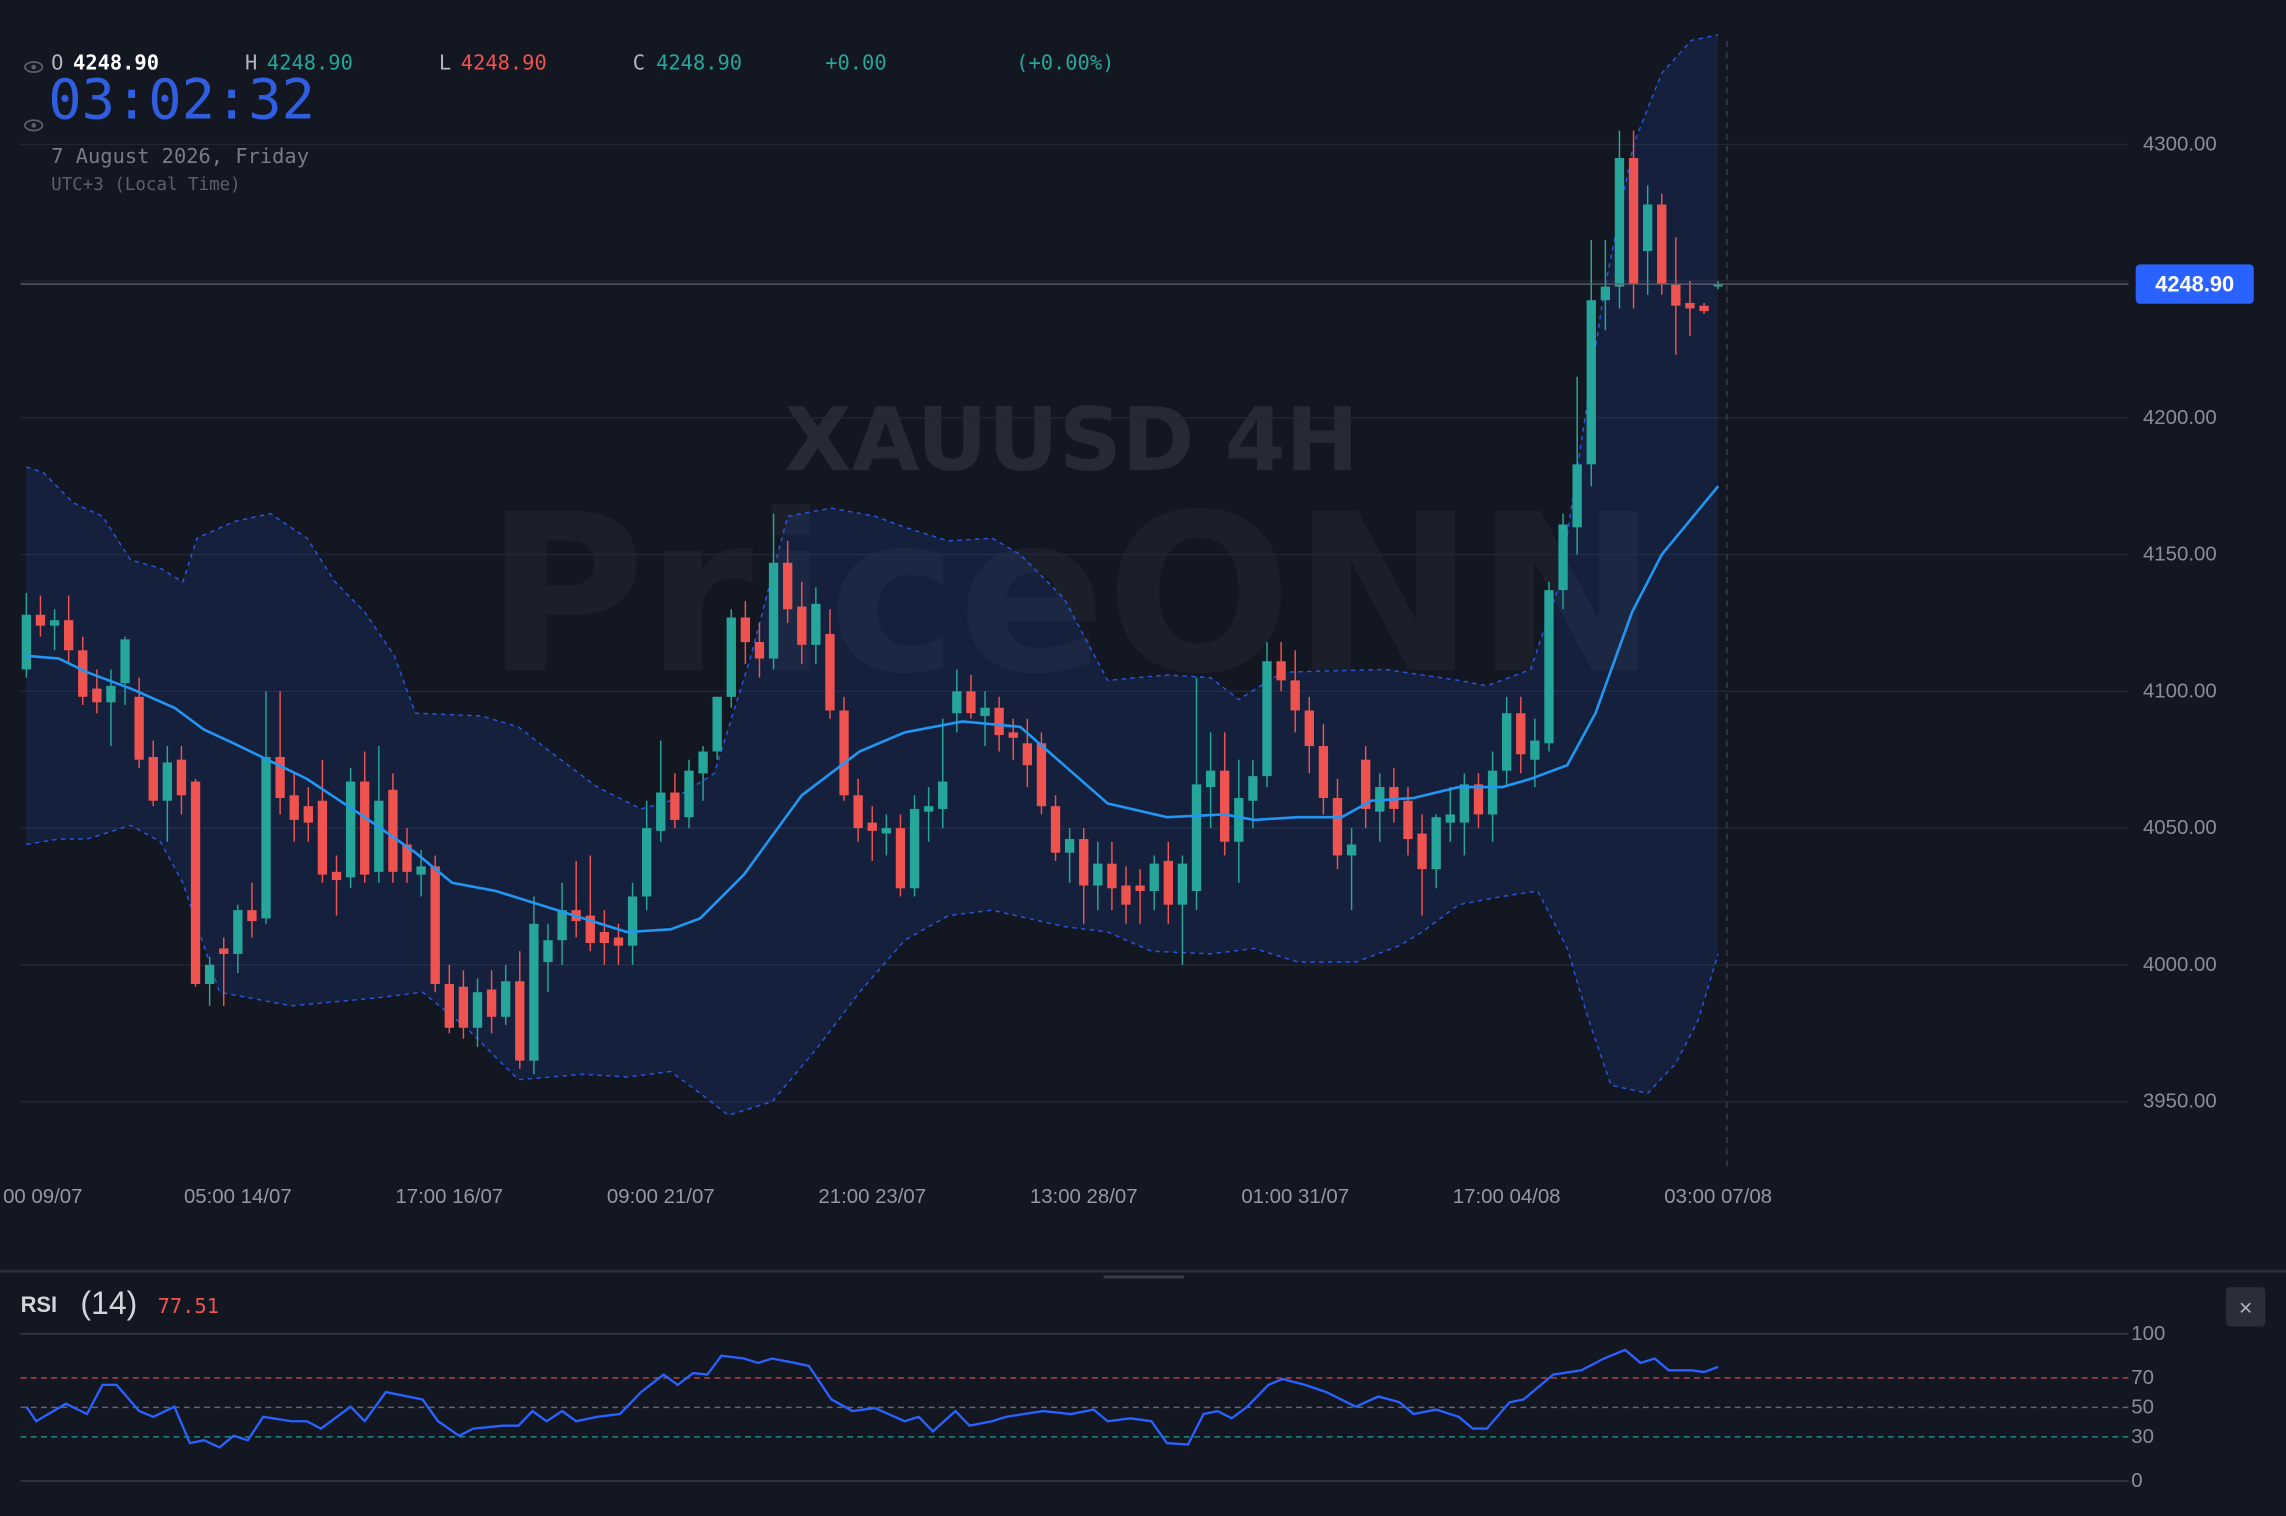 This screenshot has width=2286, height=1516. Describe the element at coordinates (180, 156) in the screenshot. I see `date: 7 August 2026, Friday` at that location.